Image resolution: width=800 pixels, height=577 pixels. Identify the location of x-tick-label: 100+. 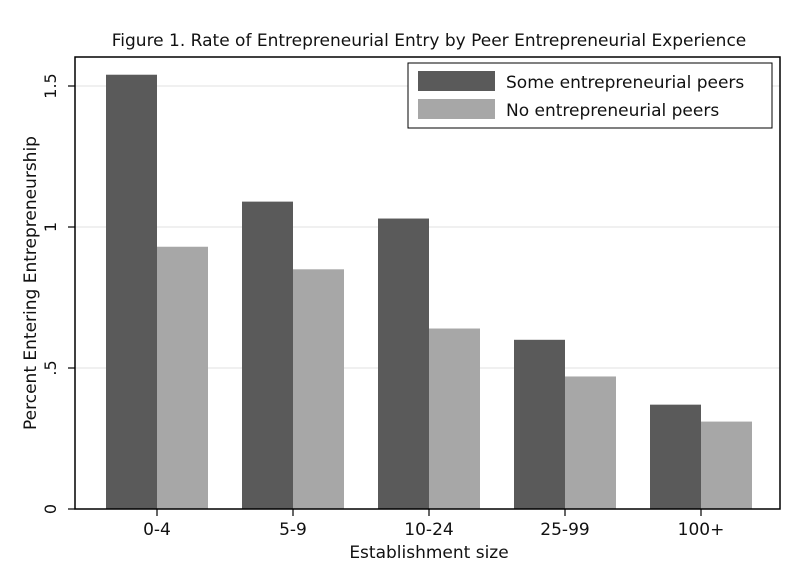
(701, 530).